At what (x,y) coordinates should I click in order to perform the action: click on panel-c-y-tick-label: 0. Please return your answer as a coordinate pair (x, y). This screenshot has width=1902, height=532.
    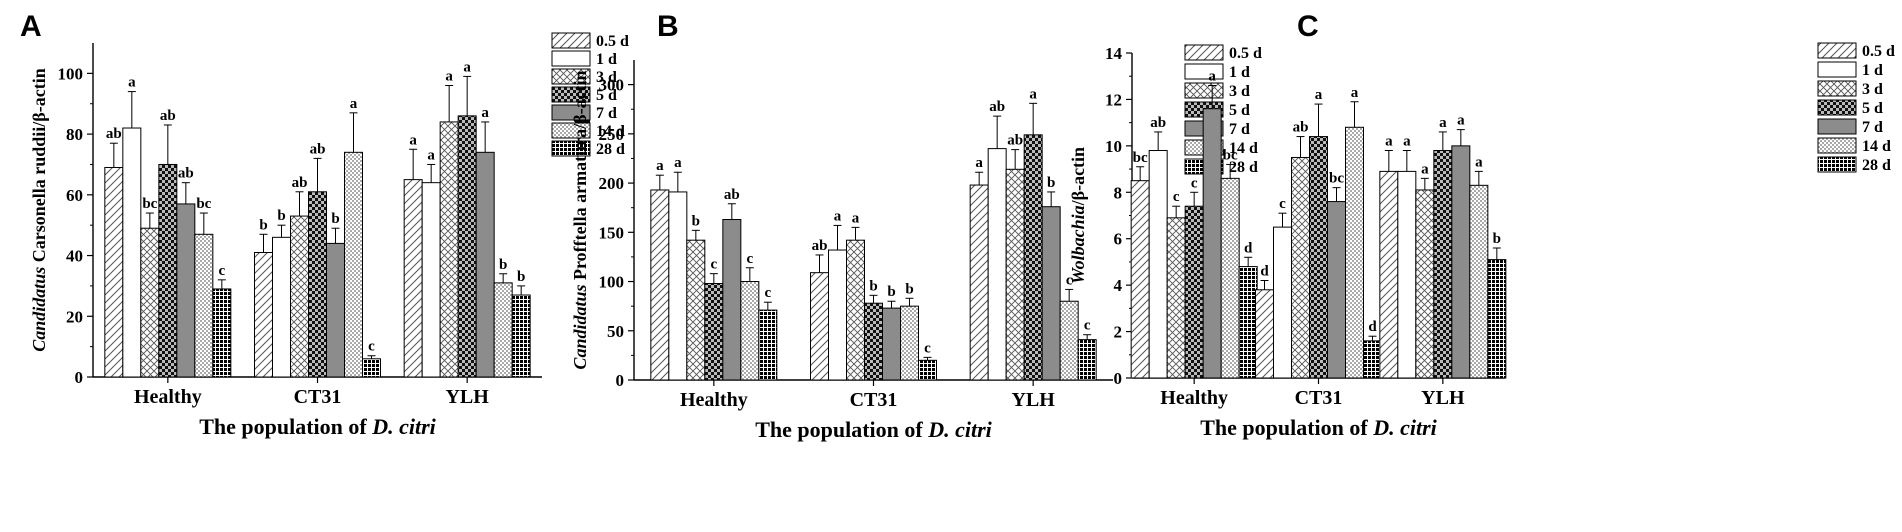
    Looking at the image, I should click on (1118, 378).